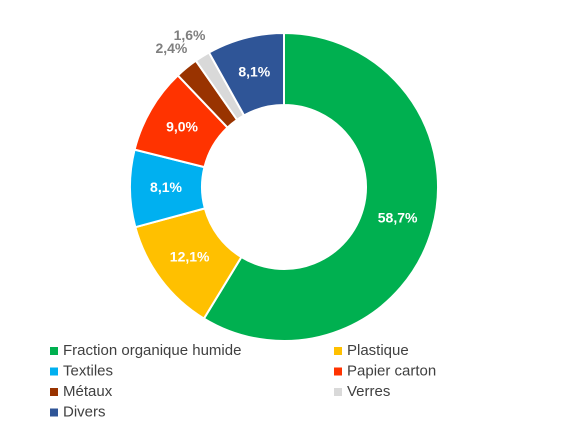 The width and height of the screenshot is (586, 425). Describe the element at coordinates (398, 218) in the screenshot. I see `data-label: 58,7%` at that location.